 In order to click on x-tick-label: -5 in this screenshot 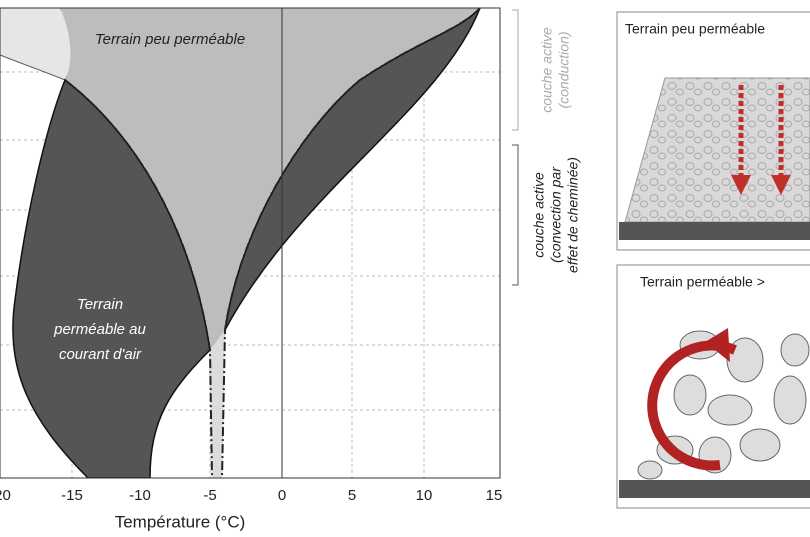, I will do `click(209, 495)`.